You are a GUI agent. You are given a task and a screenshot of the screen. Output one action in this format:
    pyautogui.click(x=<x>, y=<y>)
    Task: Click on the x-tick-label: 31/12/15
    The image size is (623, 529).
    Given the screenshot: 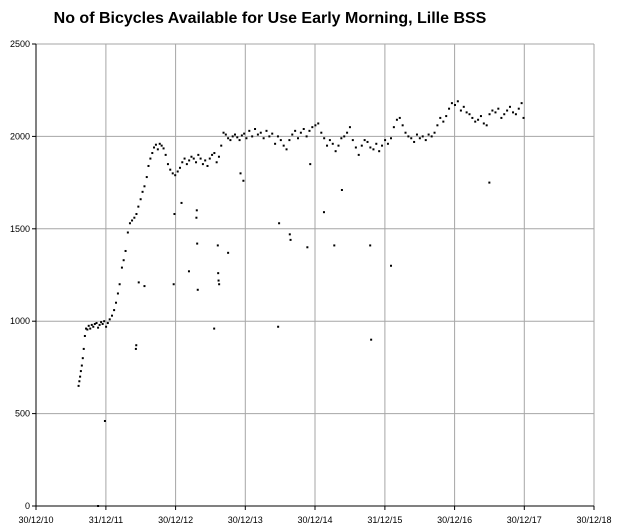 What is the action you would take?
    pyautogui.click(x=384, y=520)
    